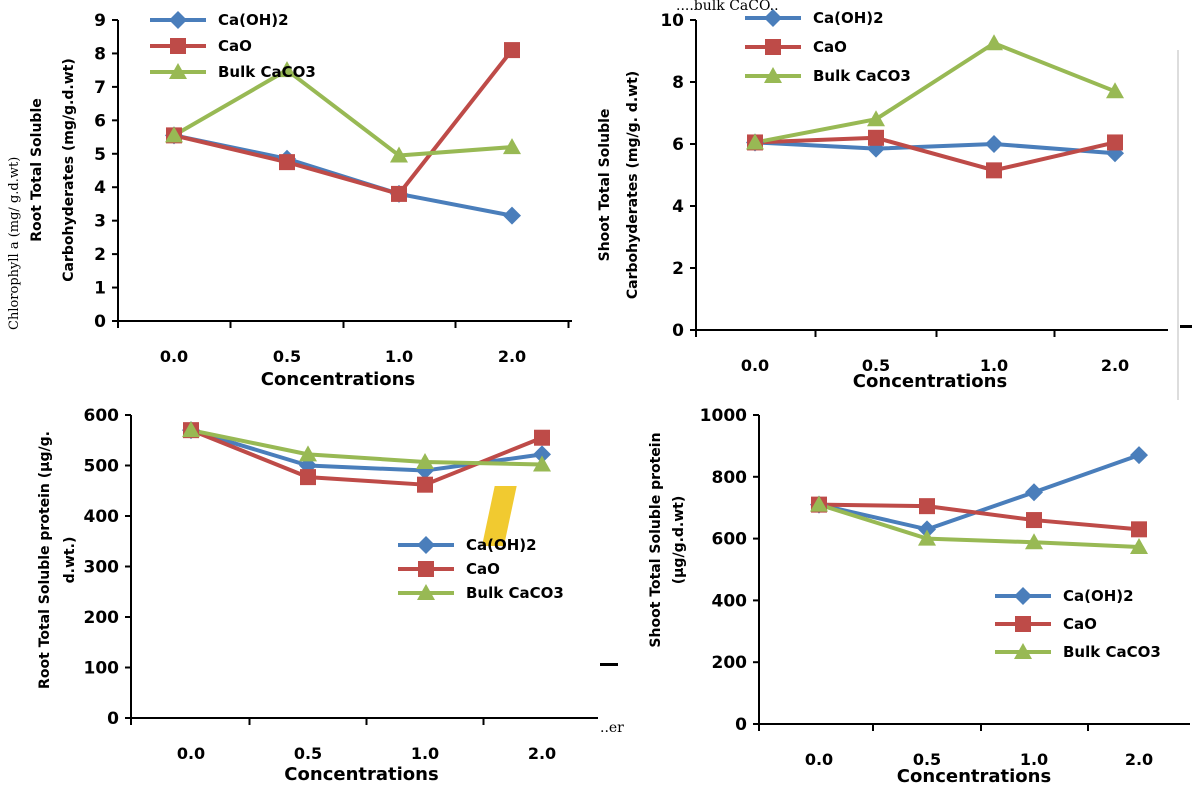 The image size is (1192, 787). Describe the element at coordinates (100, 88) in the screenshot. I see `y-tick-label: 7` at that location.